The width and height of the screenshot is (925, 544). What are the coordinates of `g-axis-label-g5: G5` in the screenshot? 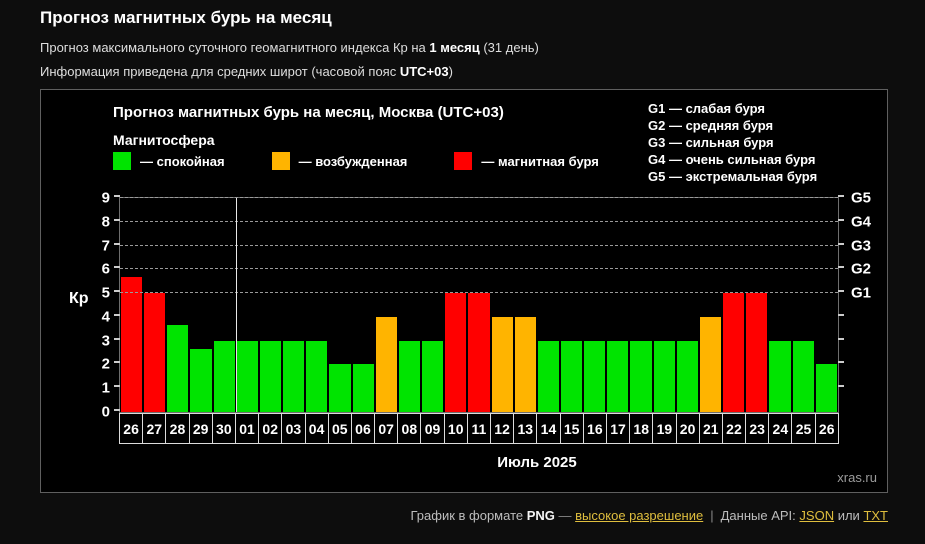 It's located at (861, 198).